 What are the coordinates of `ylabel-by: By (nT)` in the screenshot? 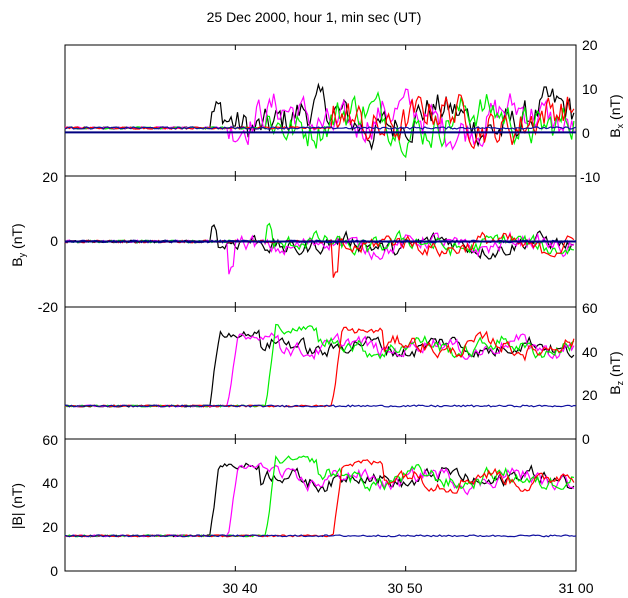 It's located at (18, 244).